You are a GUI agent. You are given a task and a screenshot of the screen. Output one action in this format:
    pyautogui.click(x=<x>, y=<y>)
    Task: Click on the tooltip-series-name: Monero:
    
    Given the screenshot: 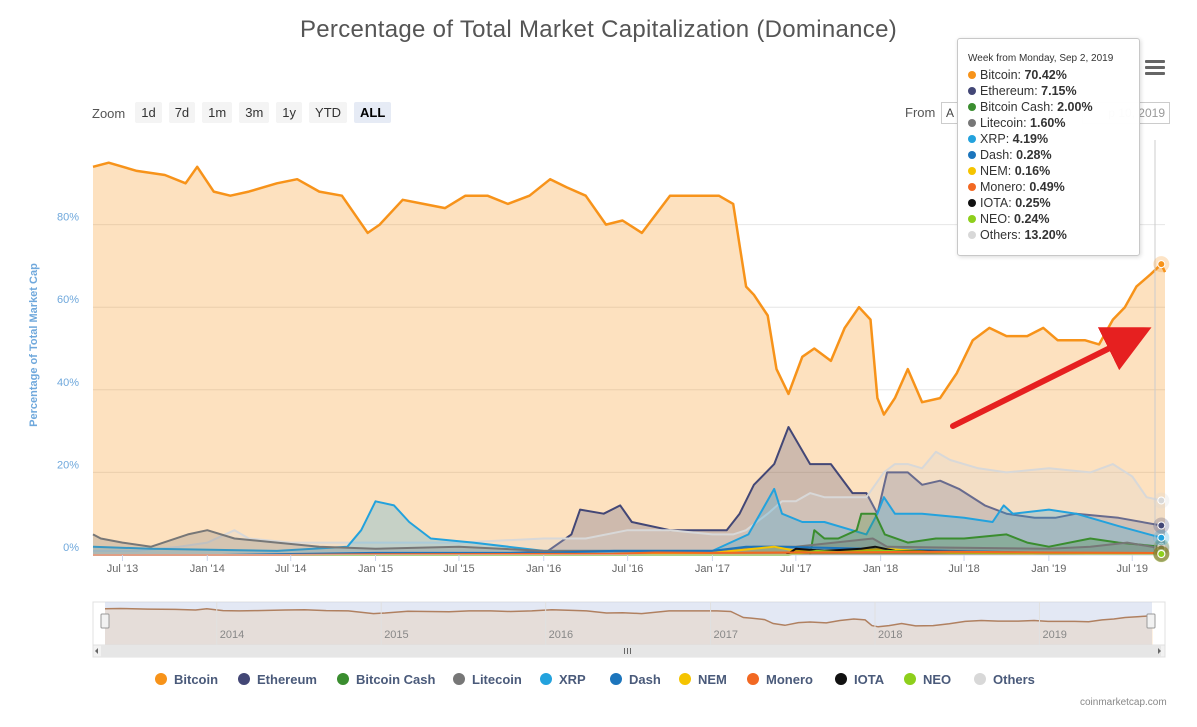 What is the action you would take?
    pyautogui.click(x=1005, y=187)
    